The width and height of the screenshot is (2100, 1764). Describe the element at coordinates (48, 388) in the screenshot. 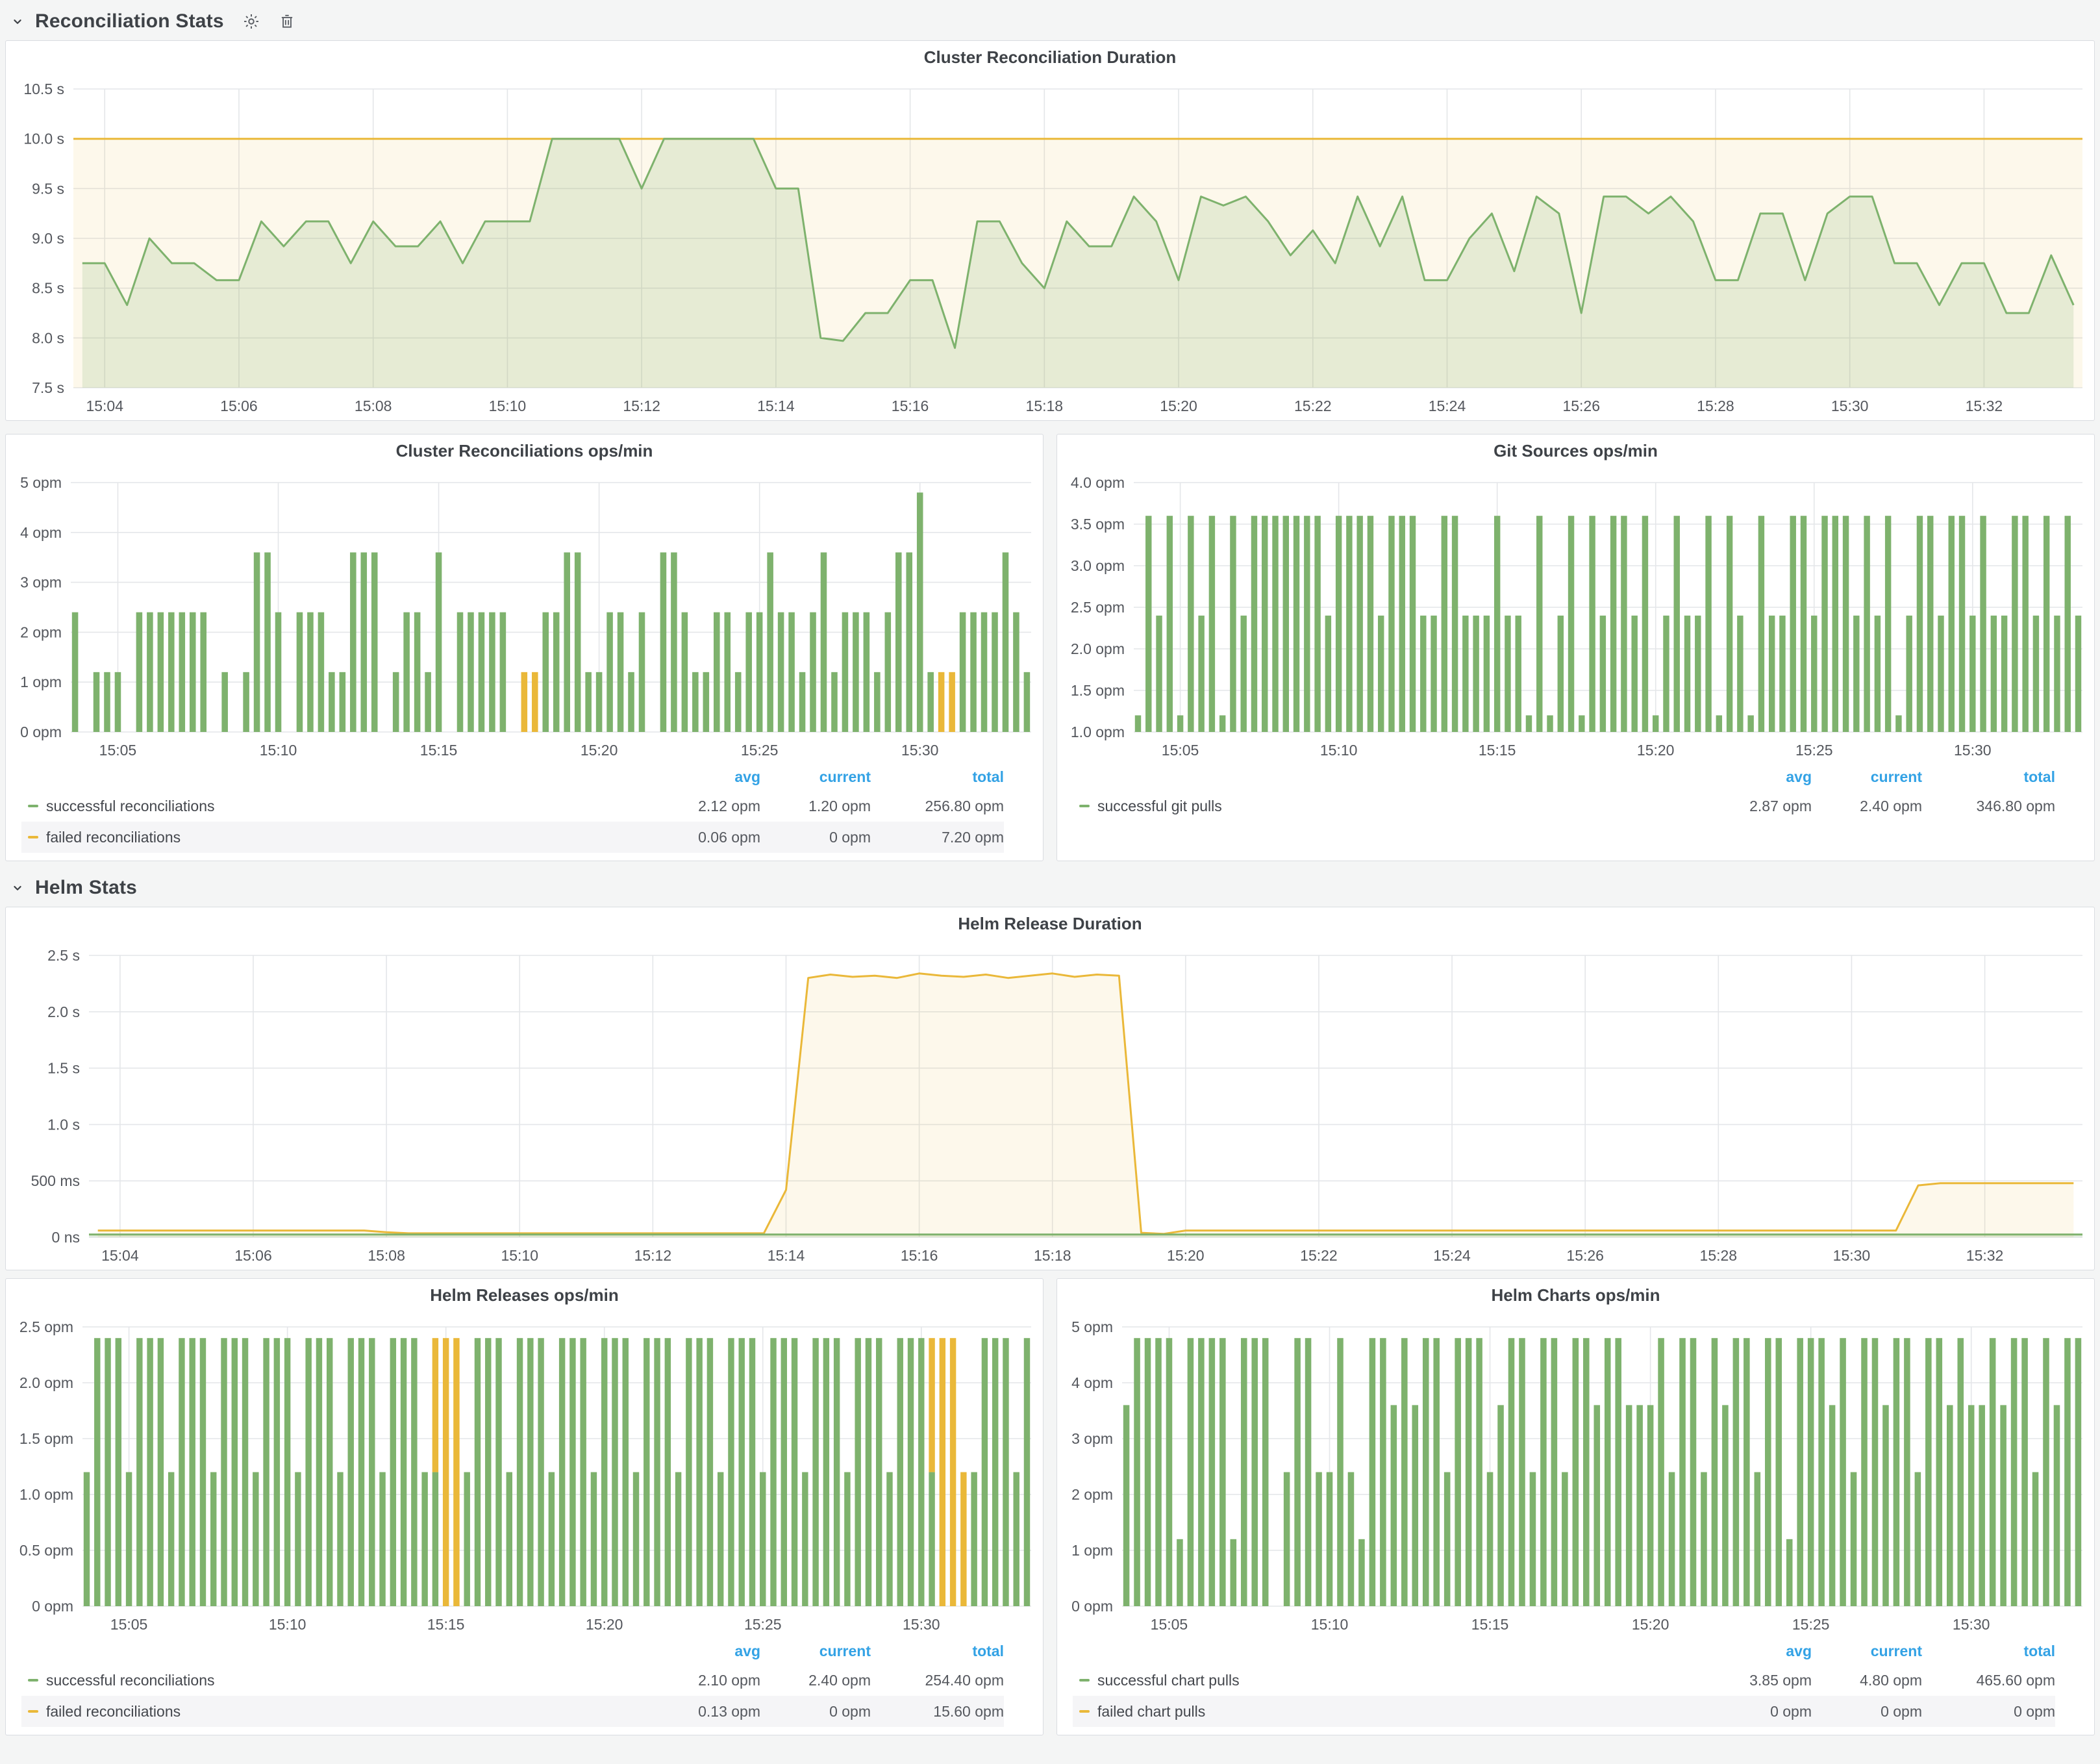

I see `svg-text: 7.5 s` at that location.